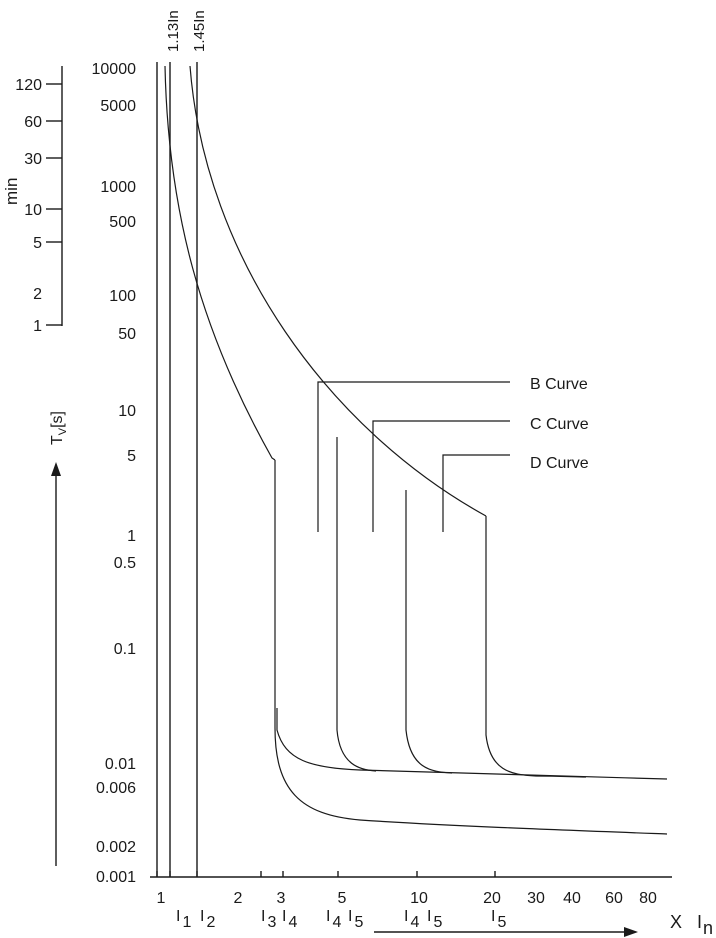 This screenshot has height=938, width=716. I want to click on seconds-tick-label: 0.5, so click(125, 563).